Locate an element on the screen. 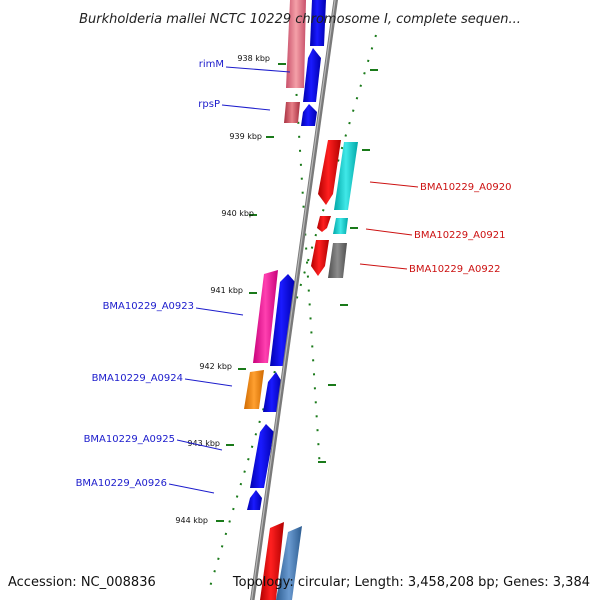 The height and width of the screenshot is (600, 600). genome-backbone is located at coordinates (294, 300).